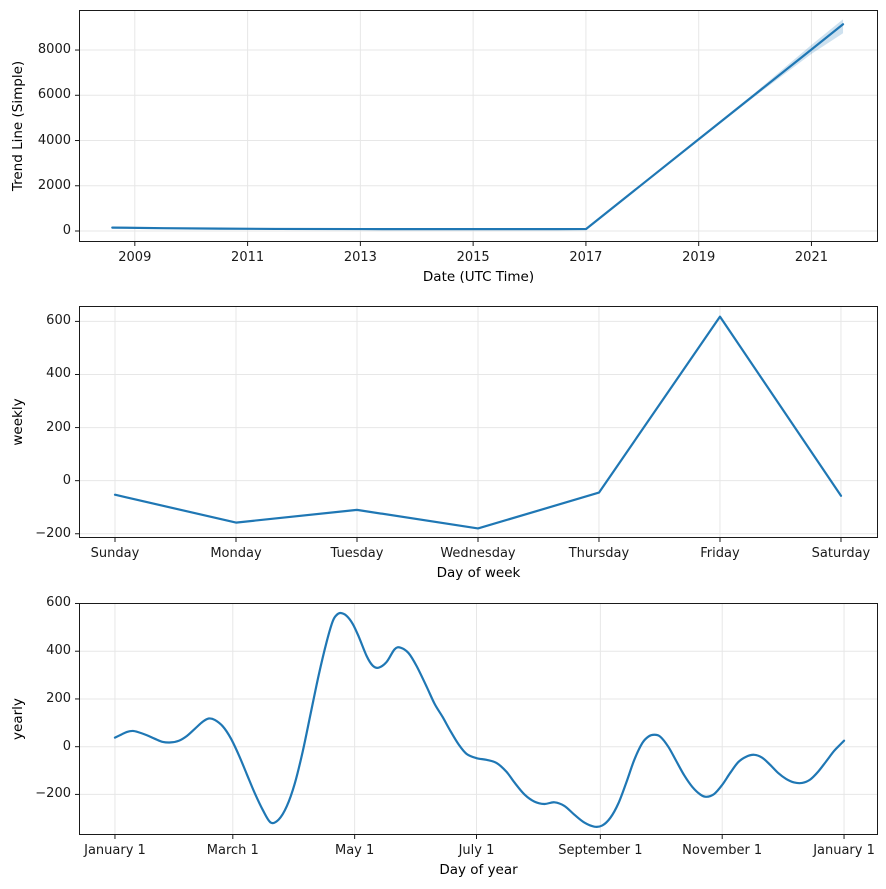 The width and height of the screenshot is (886, 889). I want to click on trend-y-tick-label: 0, so click(66, 230).